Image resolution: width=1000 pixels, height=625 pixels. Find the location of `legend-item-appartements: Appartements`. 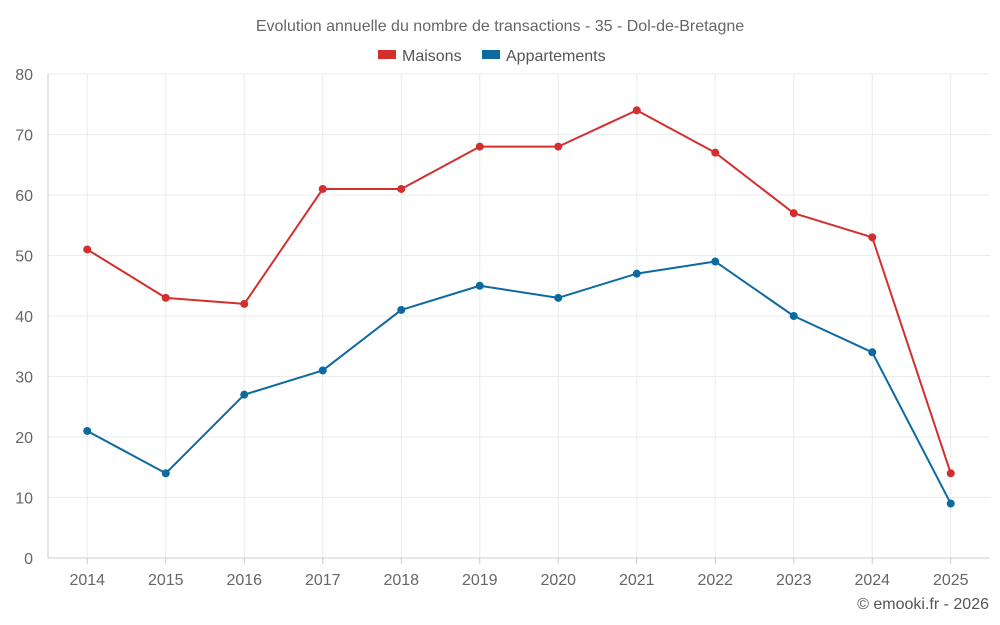

legend-item-appartements: Appartements is located at coordinates (544, 56).